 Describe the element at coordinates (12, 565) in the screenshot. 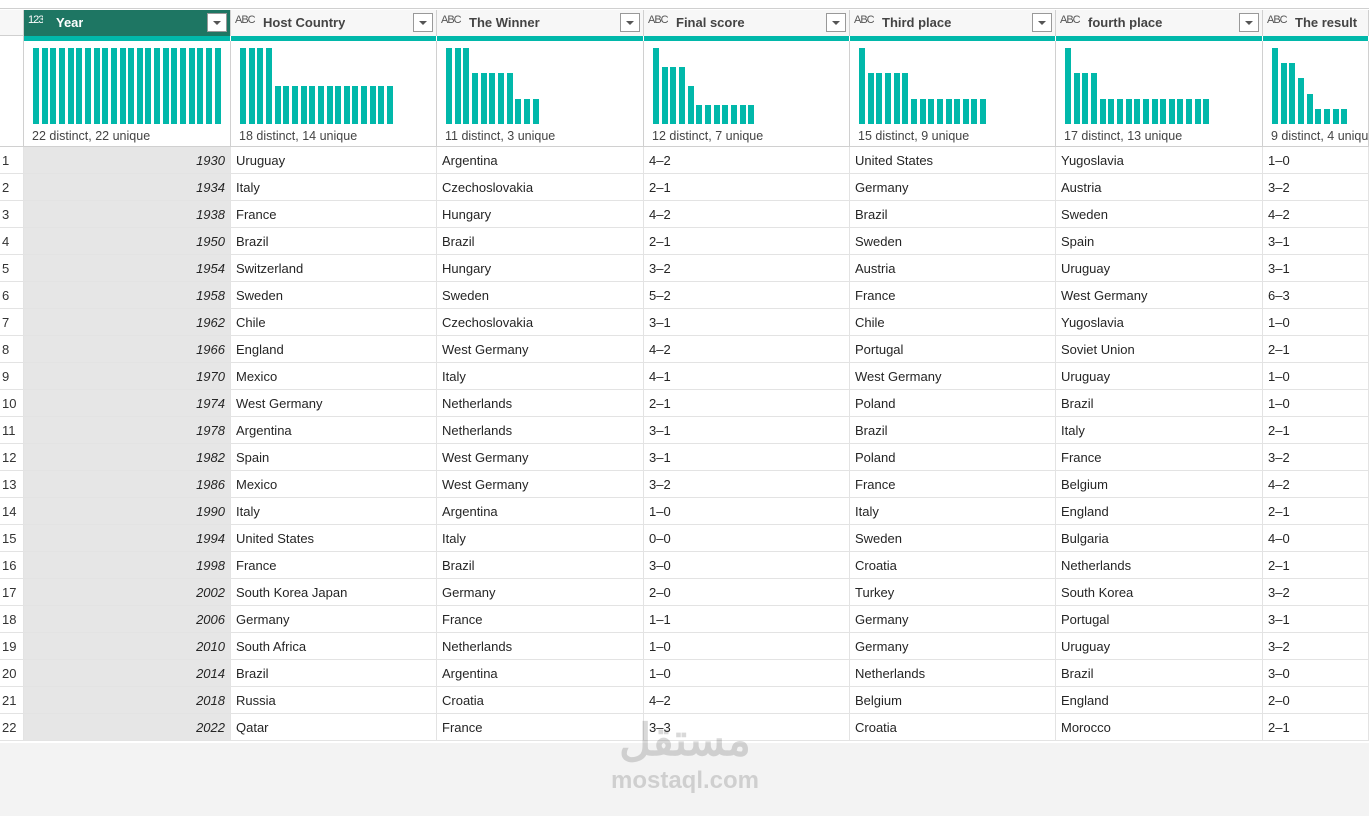

I see `row-number: 16` at that location.